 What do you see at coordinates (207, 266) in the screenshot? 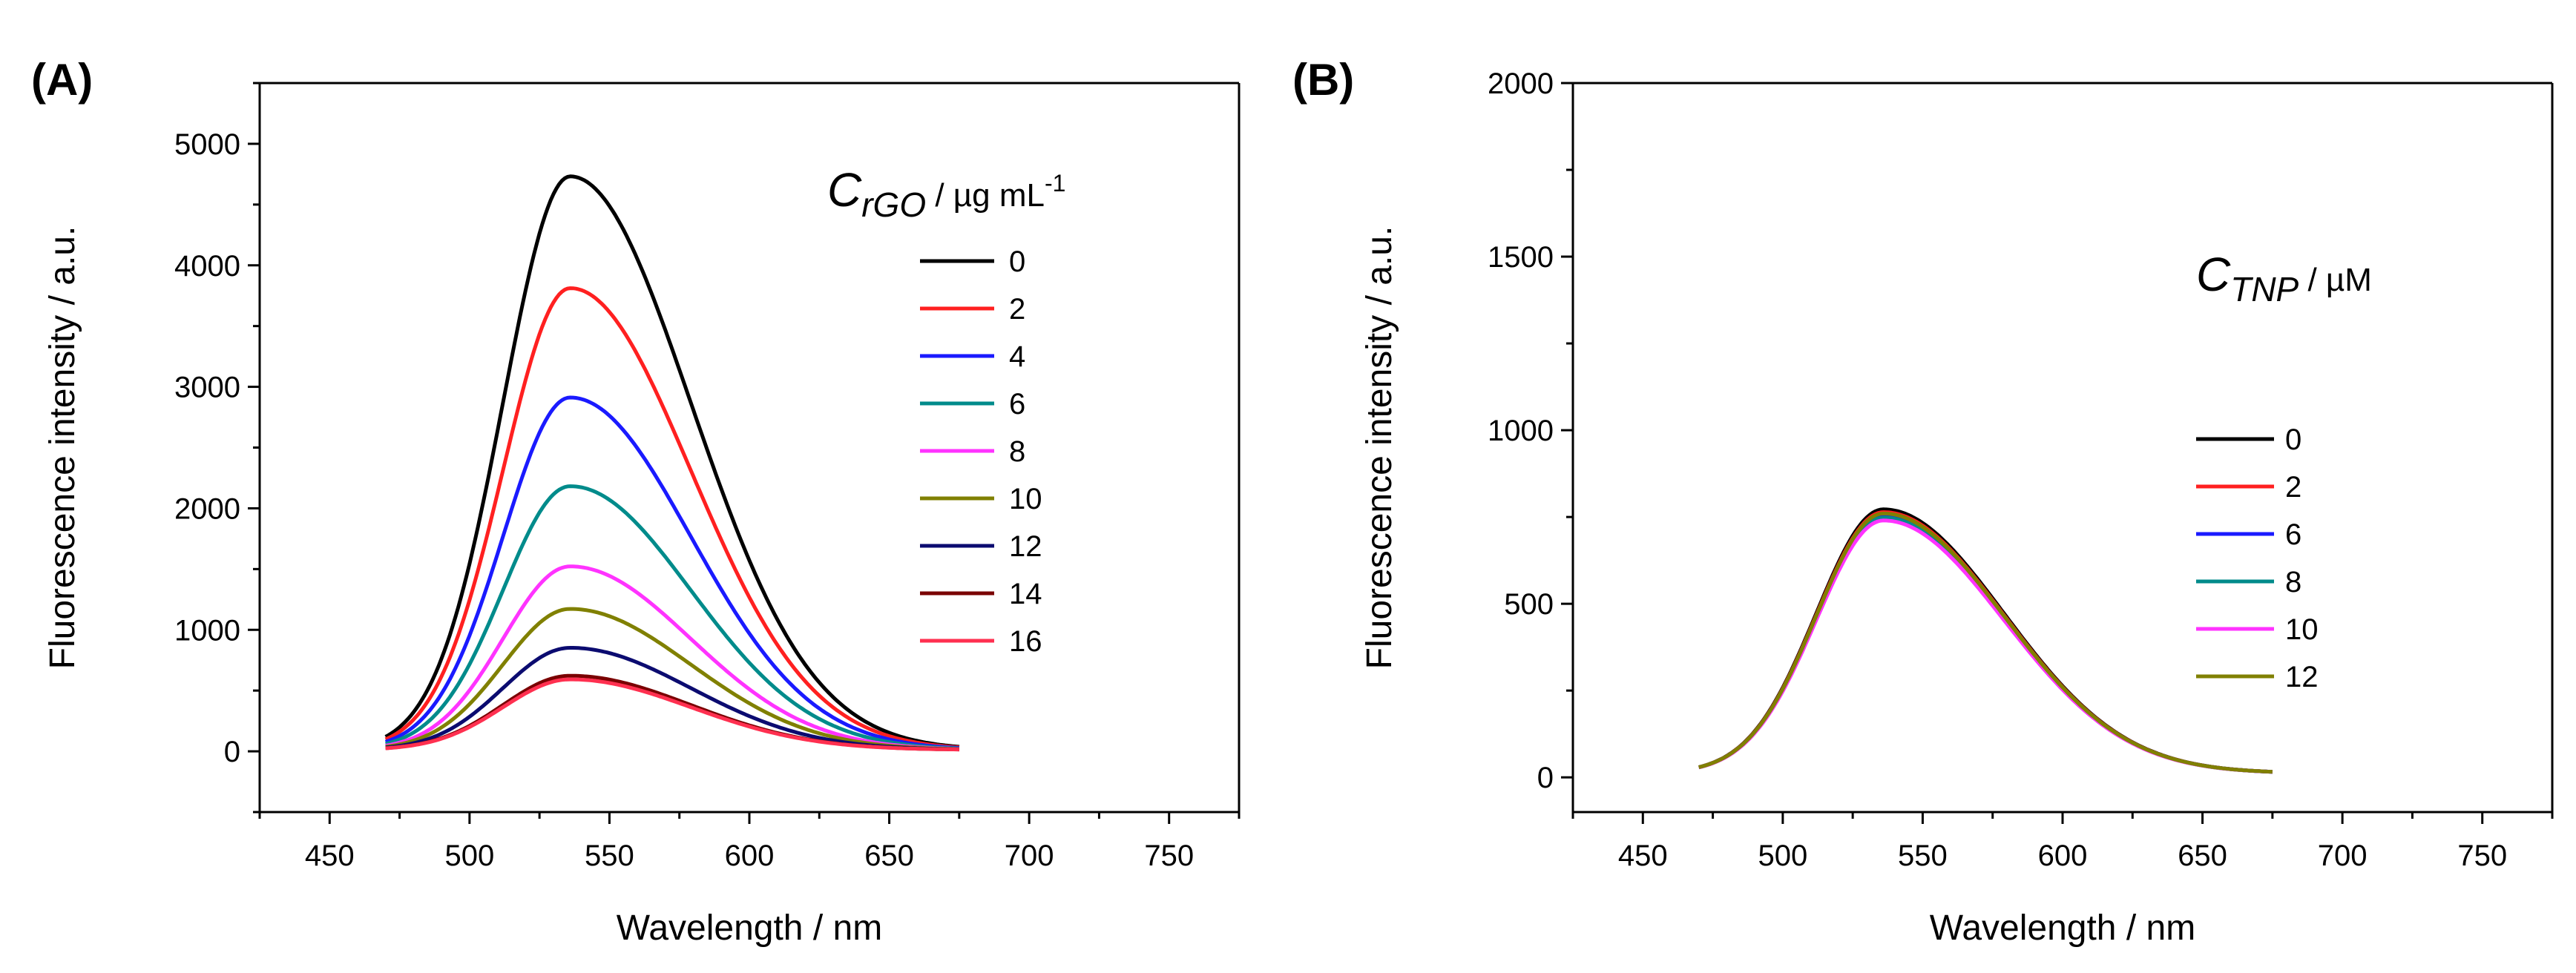
I see `y-tick-label: 4000` at bounding box center [207, 266].